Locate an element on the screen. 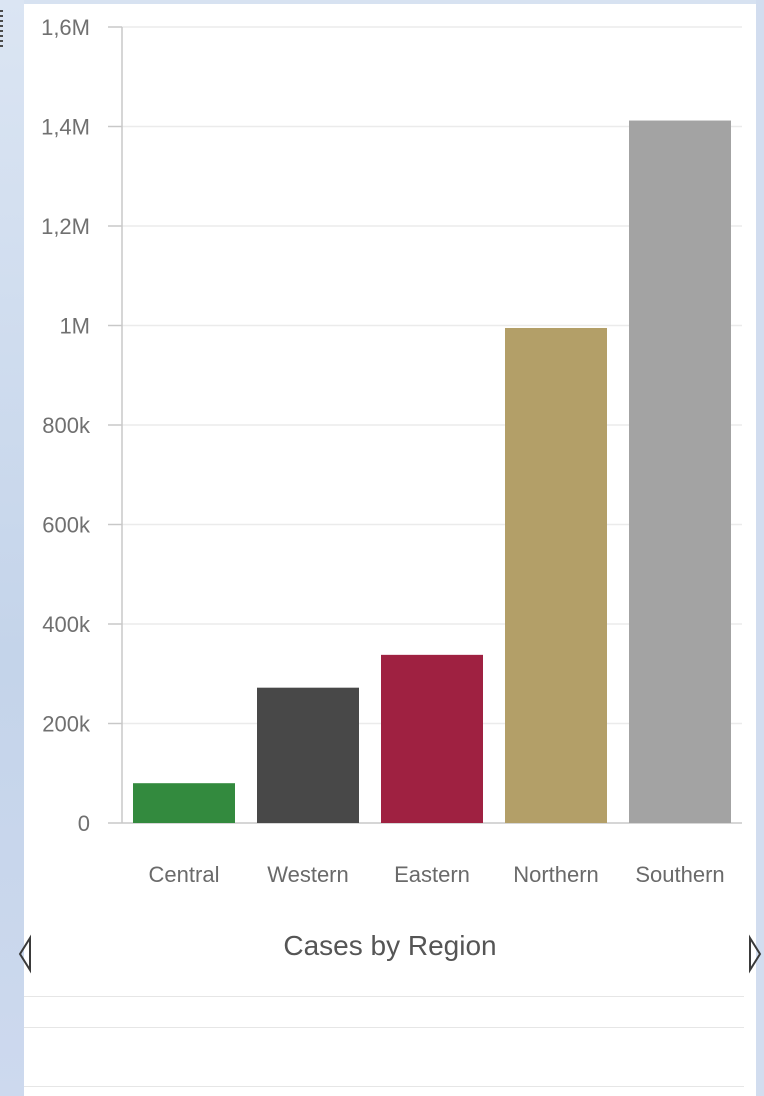 Image resolution: width=764 pixels, height=1096 pixels. y-axis is located at coordinates (115, 425).